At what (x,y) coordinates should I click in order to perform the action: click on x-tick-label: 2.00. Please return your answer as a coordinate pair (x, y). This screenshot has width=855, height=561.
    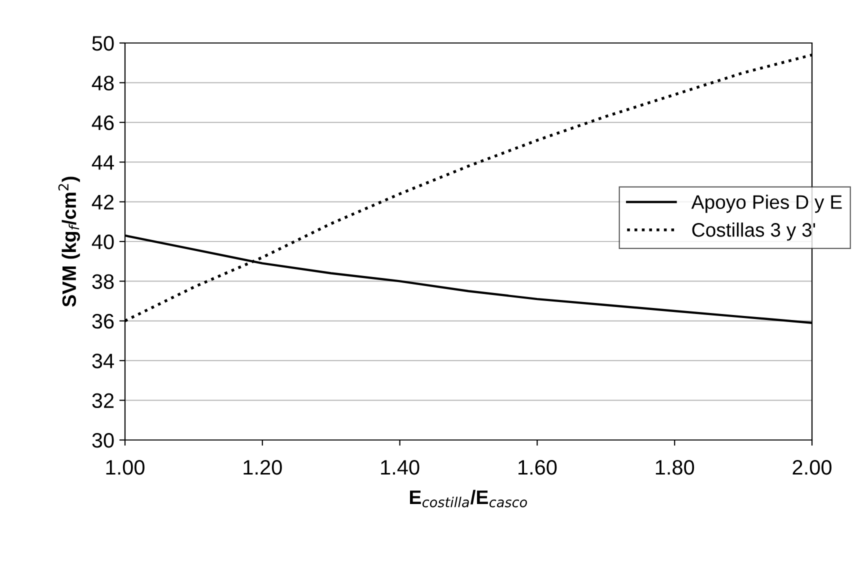
    Looking at the image, I should click on (812, 467).